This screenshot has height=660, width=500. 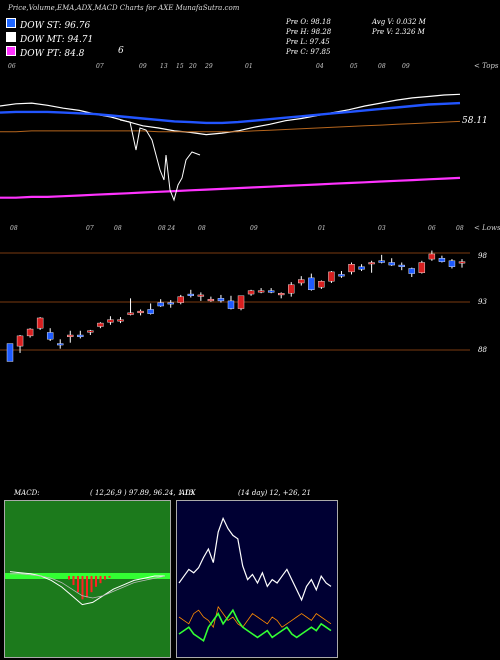 What do you see at coordinates (160, 160) in the screenshot?
I see `price-spike-line` at bounding box center [160, 160].